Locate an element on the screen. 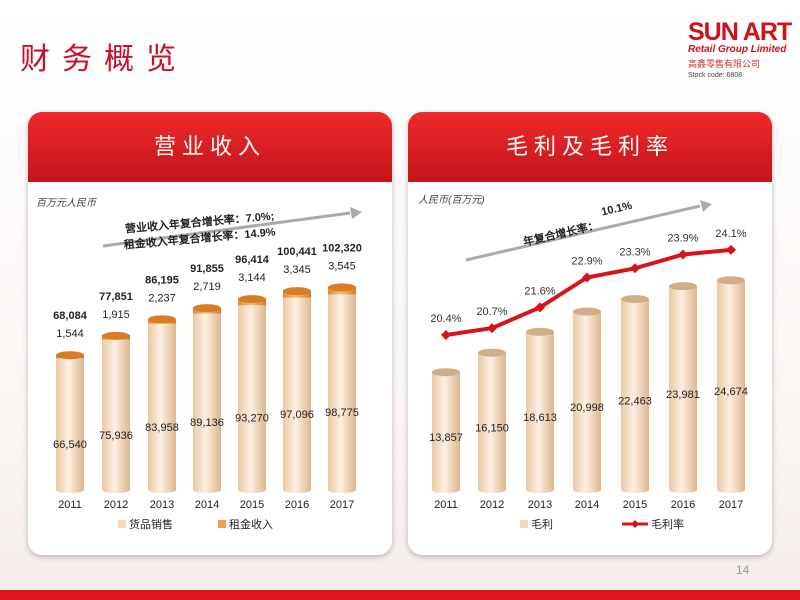 This screenshot has width=800, height=600. legend-gross-profit: 毛利 is located at coordinates (542, 524).